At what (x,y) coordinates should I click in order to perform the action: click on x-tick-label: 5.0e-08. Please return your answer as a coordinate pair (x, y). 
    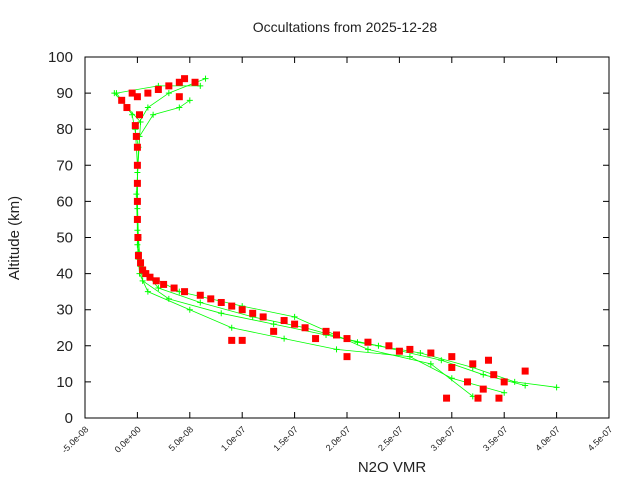
    Looking at the image, I should click on (181, 438).